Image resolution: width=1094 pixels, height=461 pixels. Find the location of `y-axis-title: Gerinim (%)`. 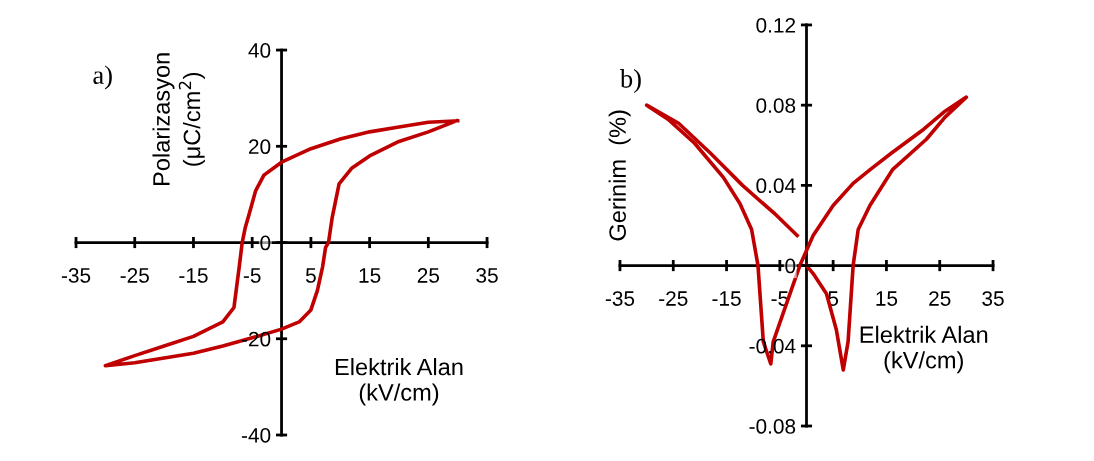

y-axis-title: Gerinim (%) is located at coordinates (619, 175).